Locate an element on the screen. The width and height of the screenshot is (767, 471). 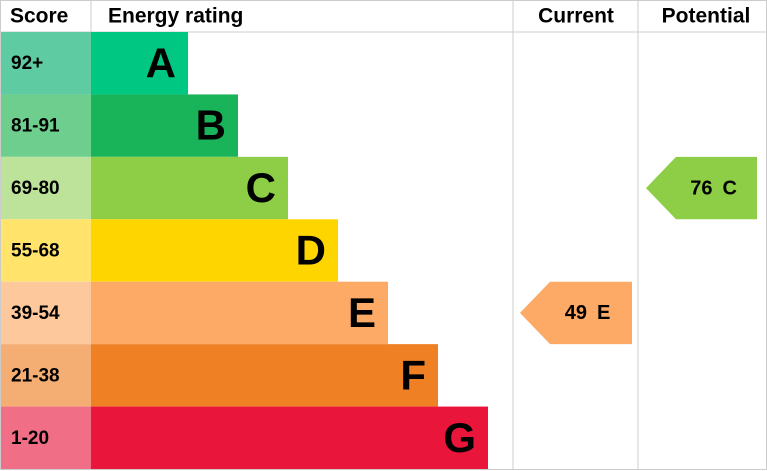
current-value: 49 is located at coordinates (576, 313).